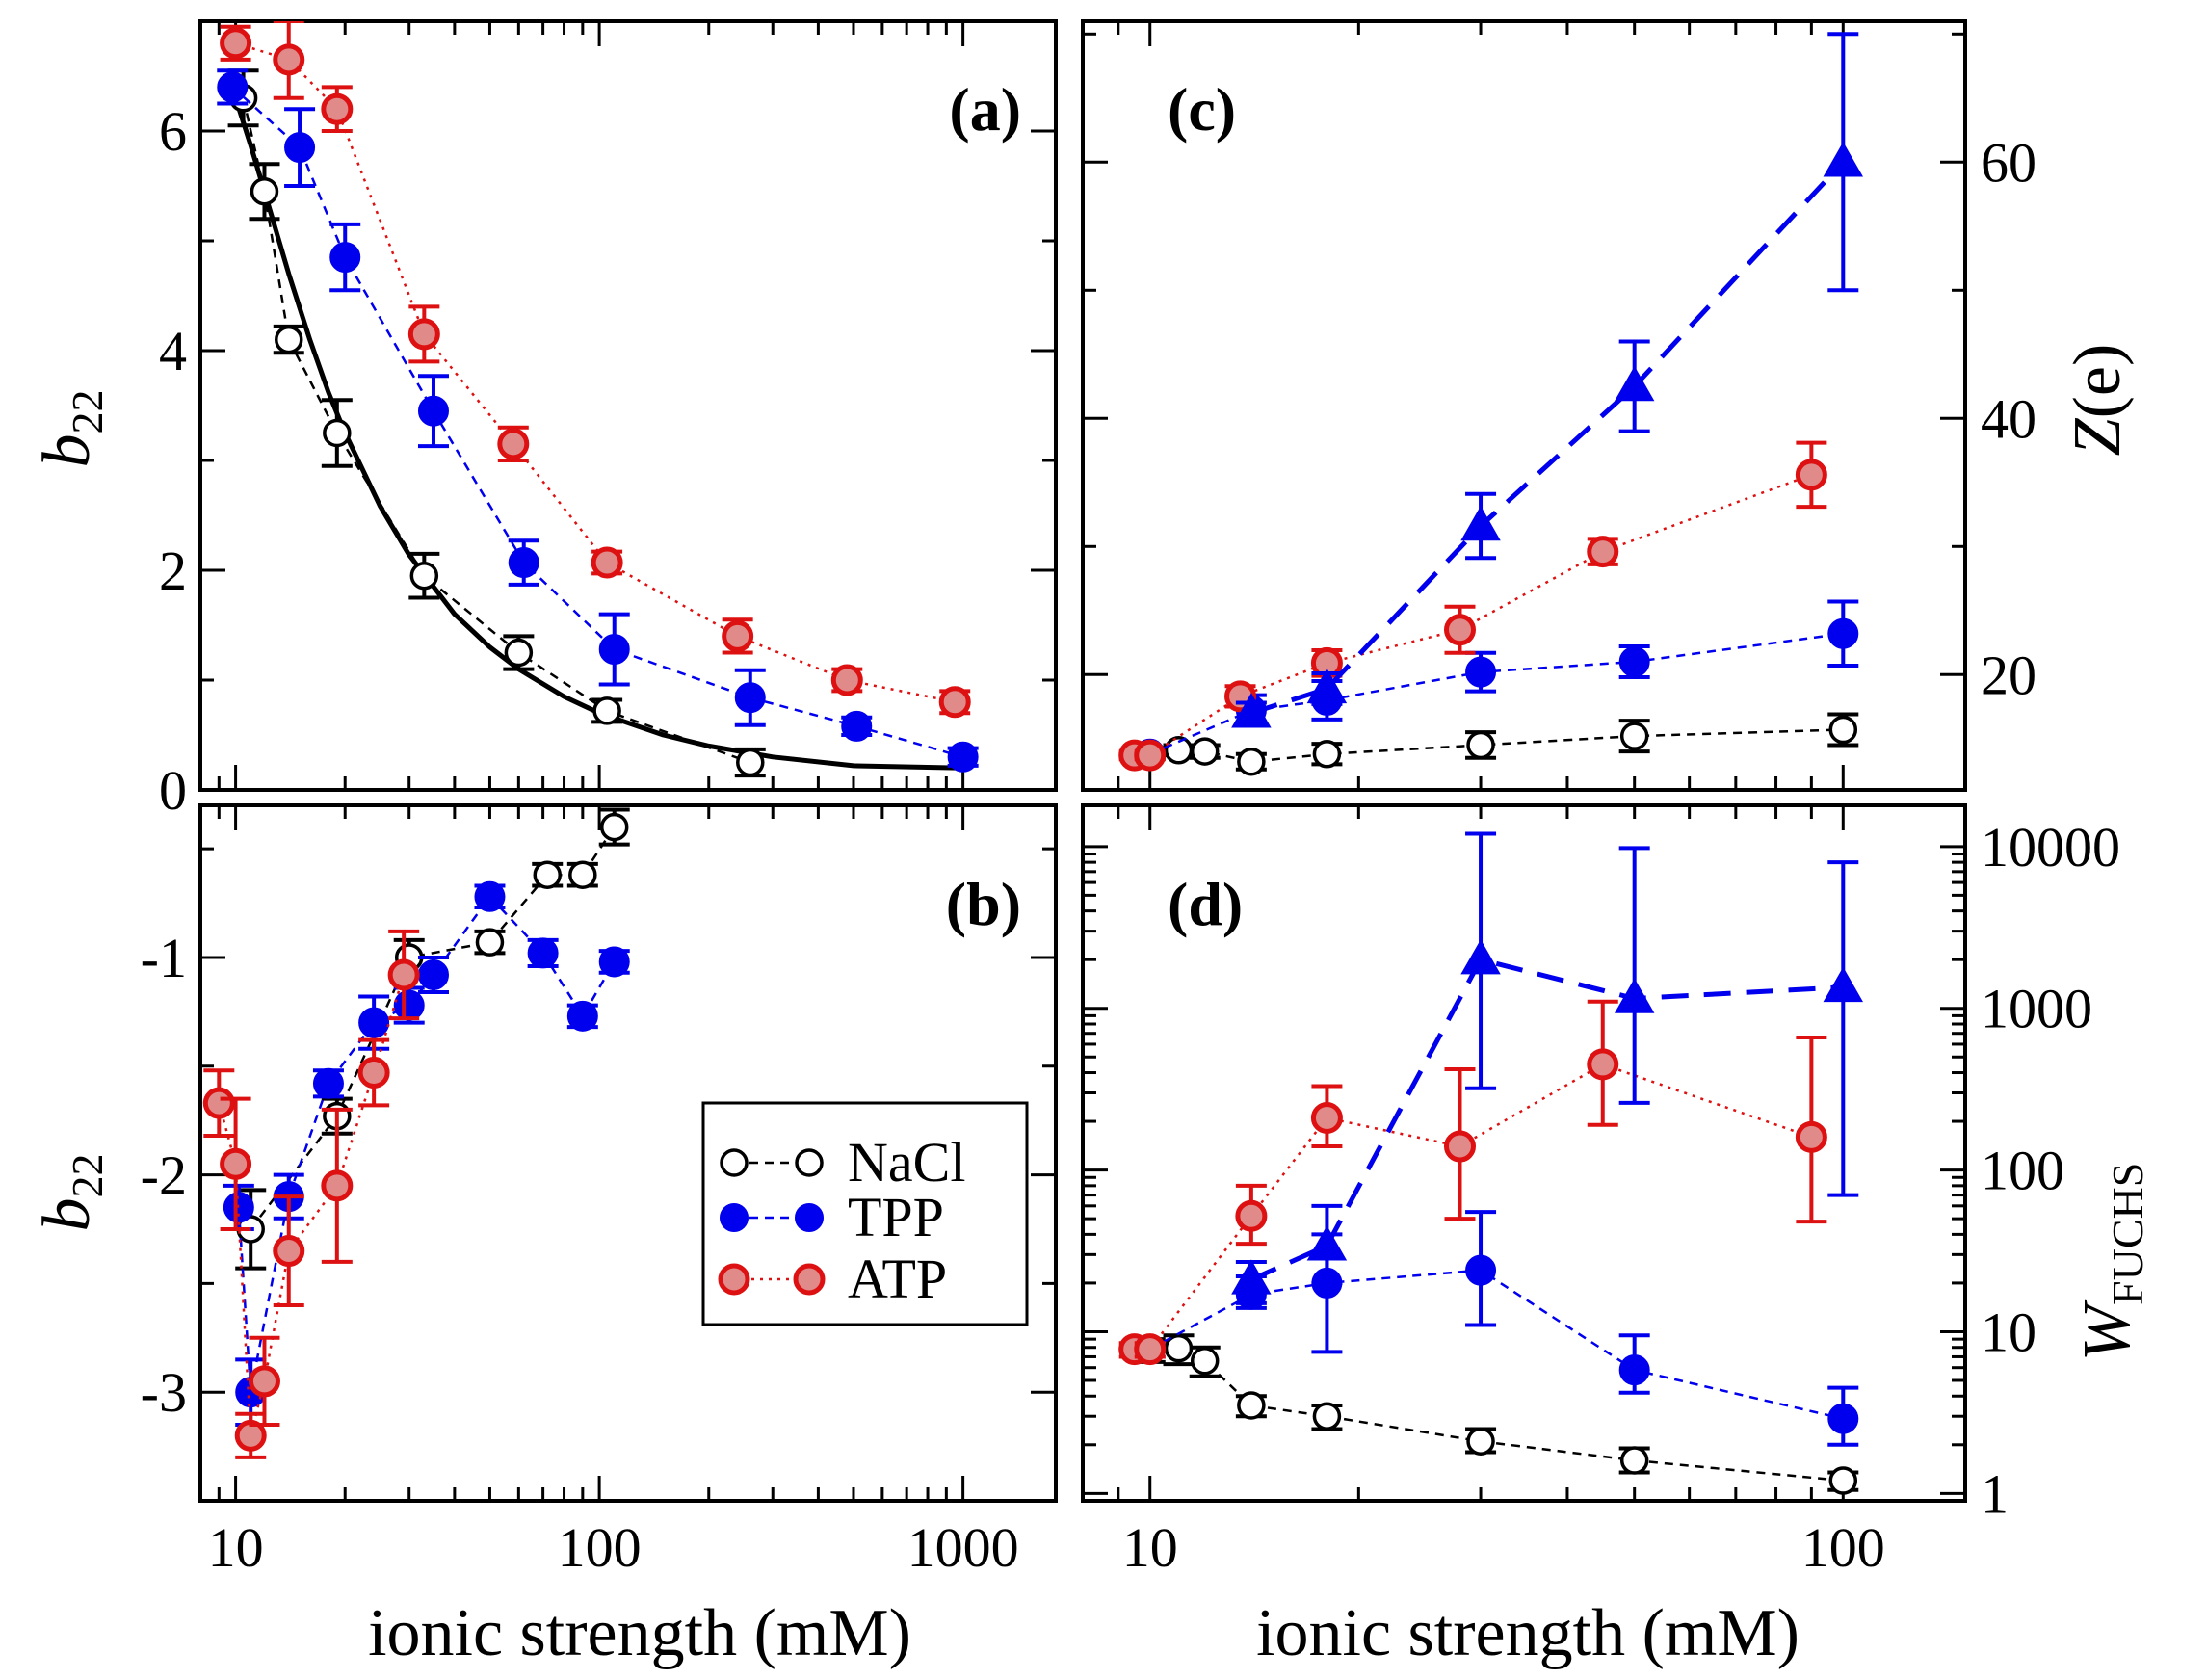 The image size is (2207, 1680). I want to click on y-tick-label-a: 6, so click(173, 131).